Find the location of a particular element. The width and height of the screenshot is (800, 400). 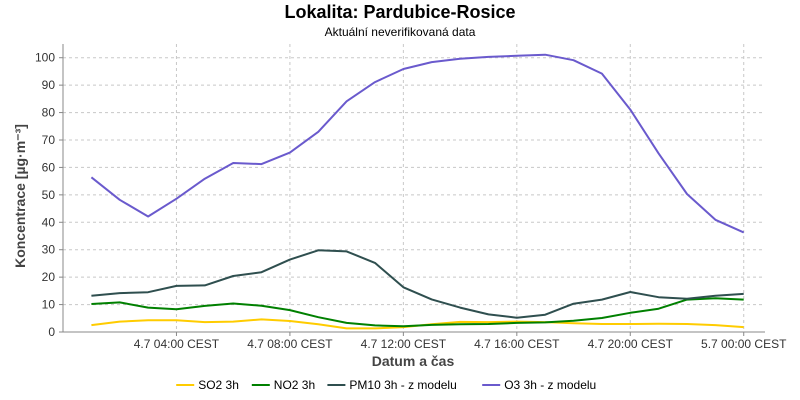

legend-label: SO2 3h is located at coordinates (218, 385).